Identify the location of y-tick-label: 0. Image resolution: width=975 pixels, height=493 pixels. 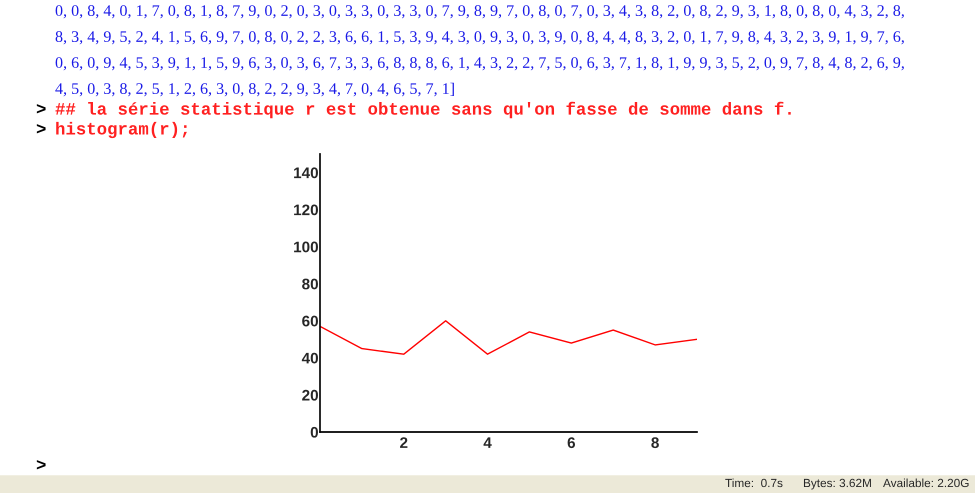
(314, 432).